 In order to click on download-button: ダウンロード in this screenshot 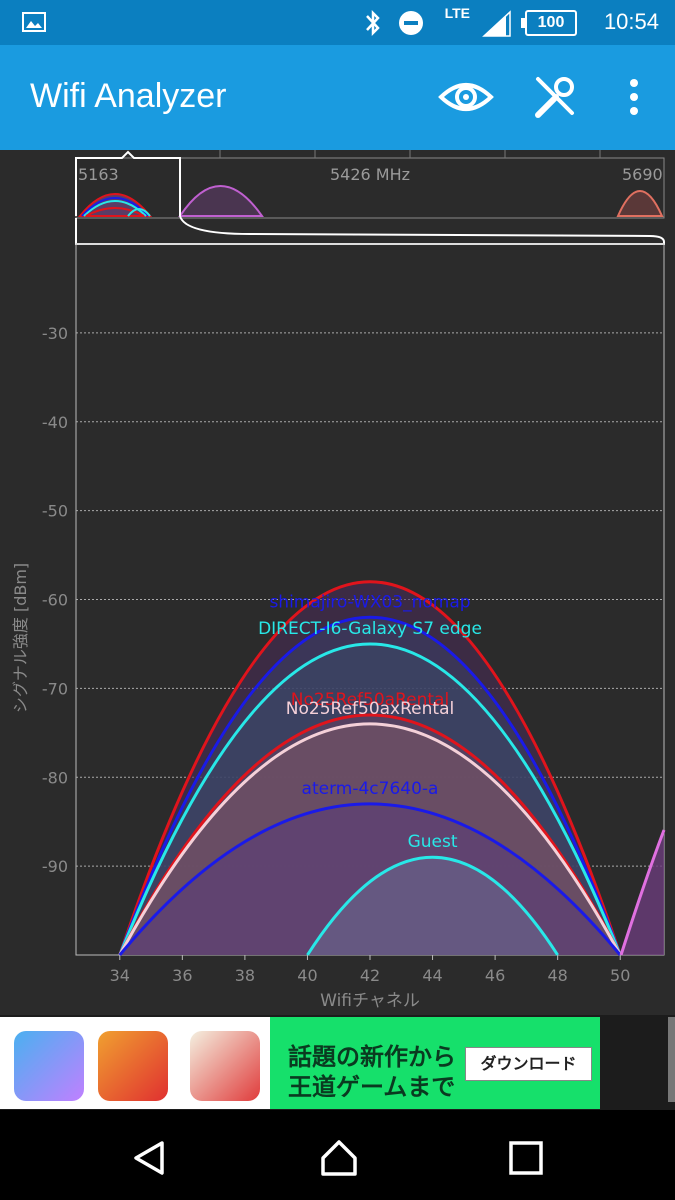, I will do `click(528, 1064)`.